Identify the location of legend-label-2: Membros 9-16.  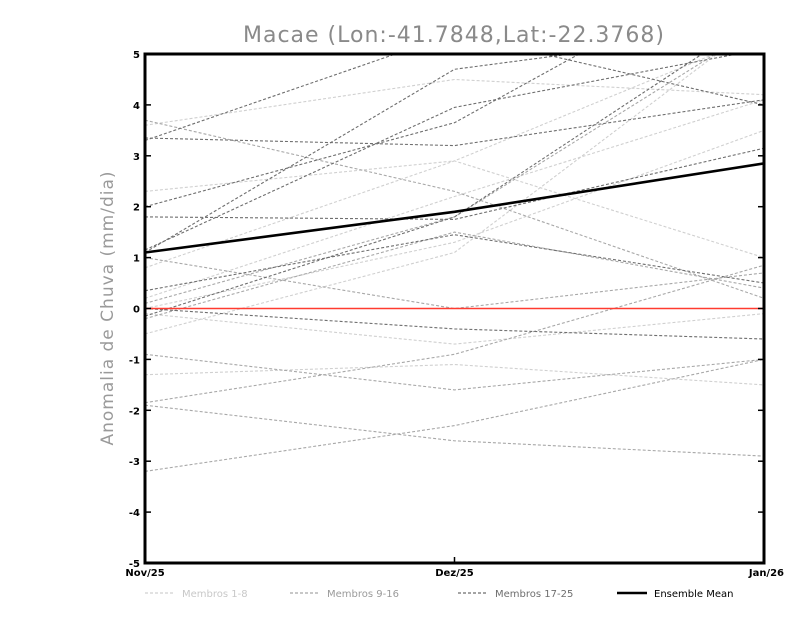
(363, 594).